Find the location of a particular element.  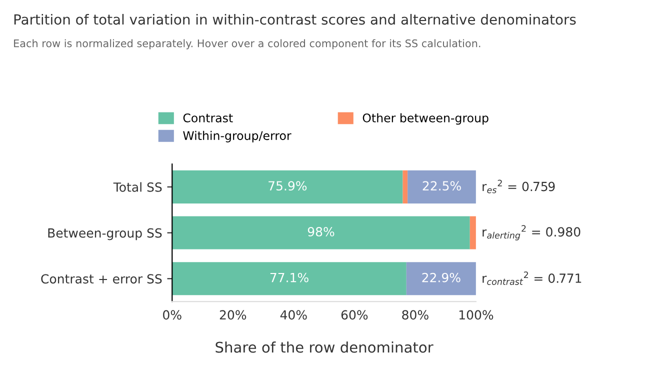

x-tick-label: 100% is located at coordinates (476, 315).